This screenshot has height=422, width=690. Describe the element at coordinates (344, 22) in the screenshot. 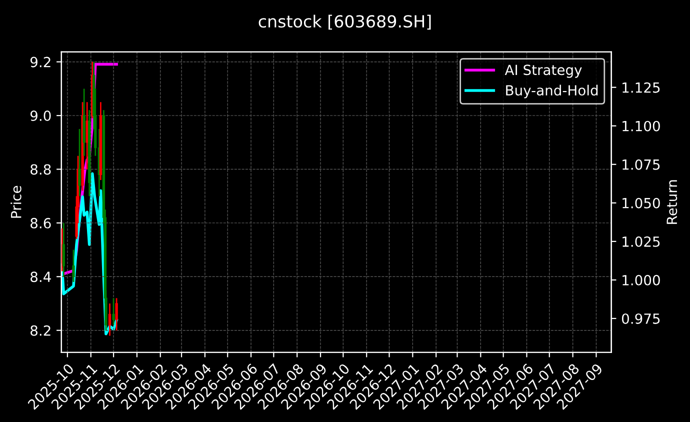

I see `chart-title: cnstock [603689.SH]` at that location.